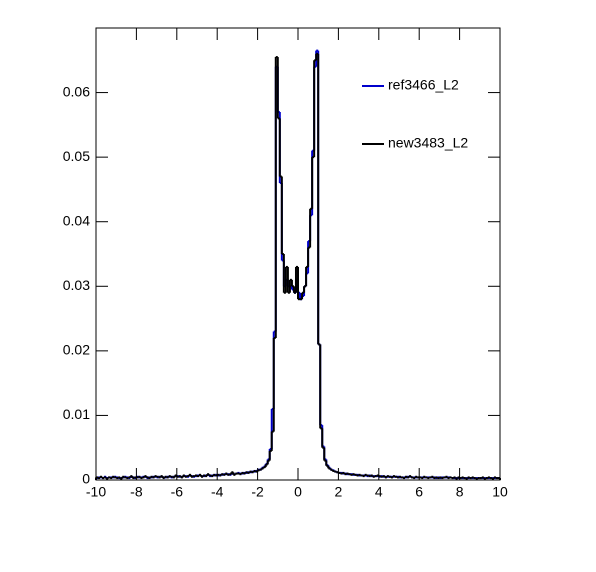  Describe the element at coordinates (76, 414) in the screenshot. I see `y-tick-label: 0.01` at that location.